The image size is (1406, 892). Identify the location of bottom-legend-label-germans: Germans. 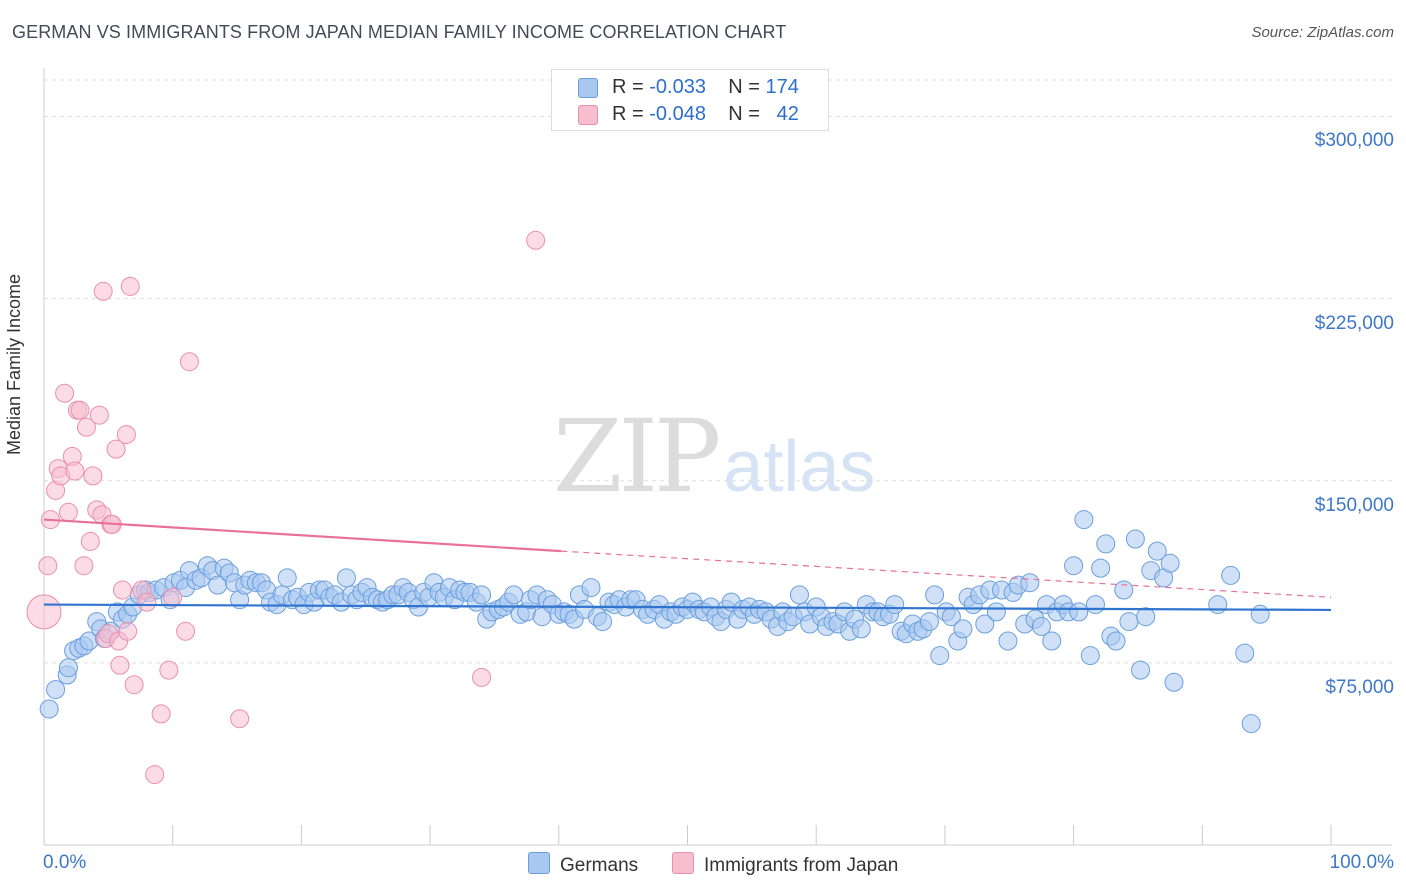
(599, 865).